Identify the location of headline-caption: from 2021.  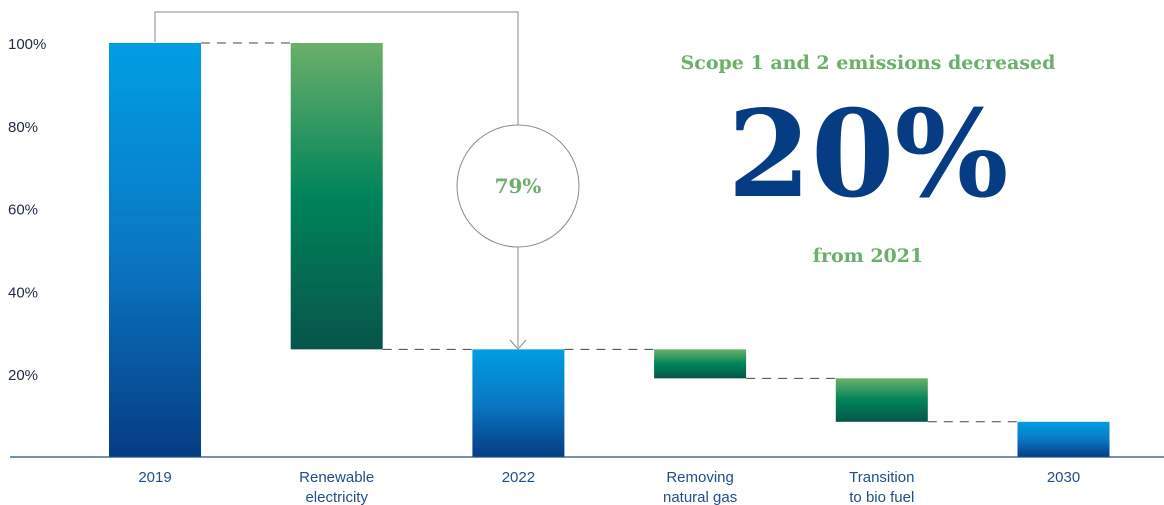
(868, 256).